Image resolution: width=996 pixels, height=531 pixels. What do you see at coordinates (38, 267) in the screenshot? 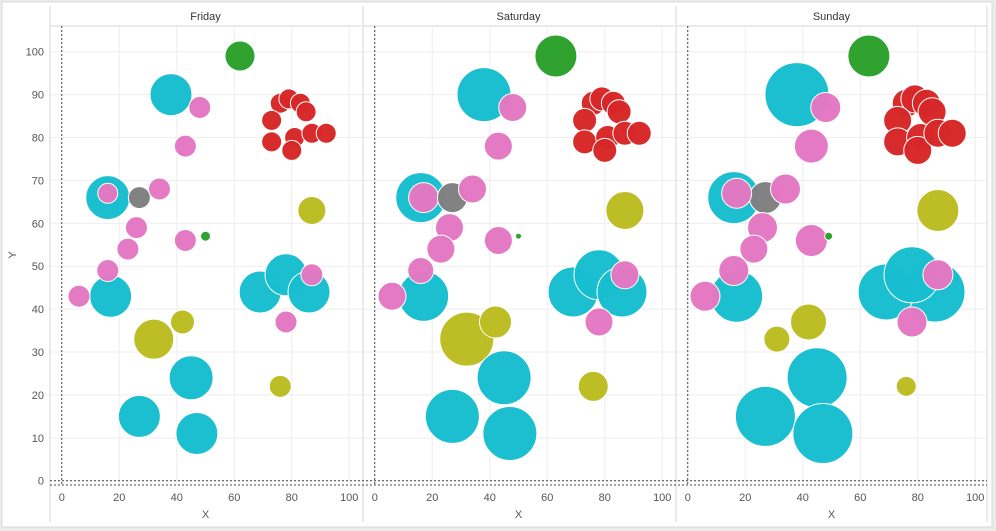
I see `y-tick-label: 50` at bounding box center [38, 267].